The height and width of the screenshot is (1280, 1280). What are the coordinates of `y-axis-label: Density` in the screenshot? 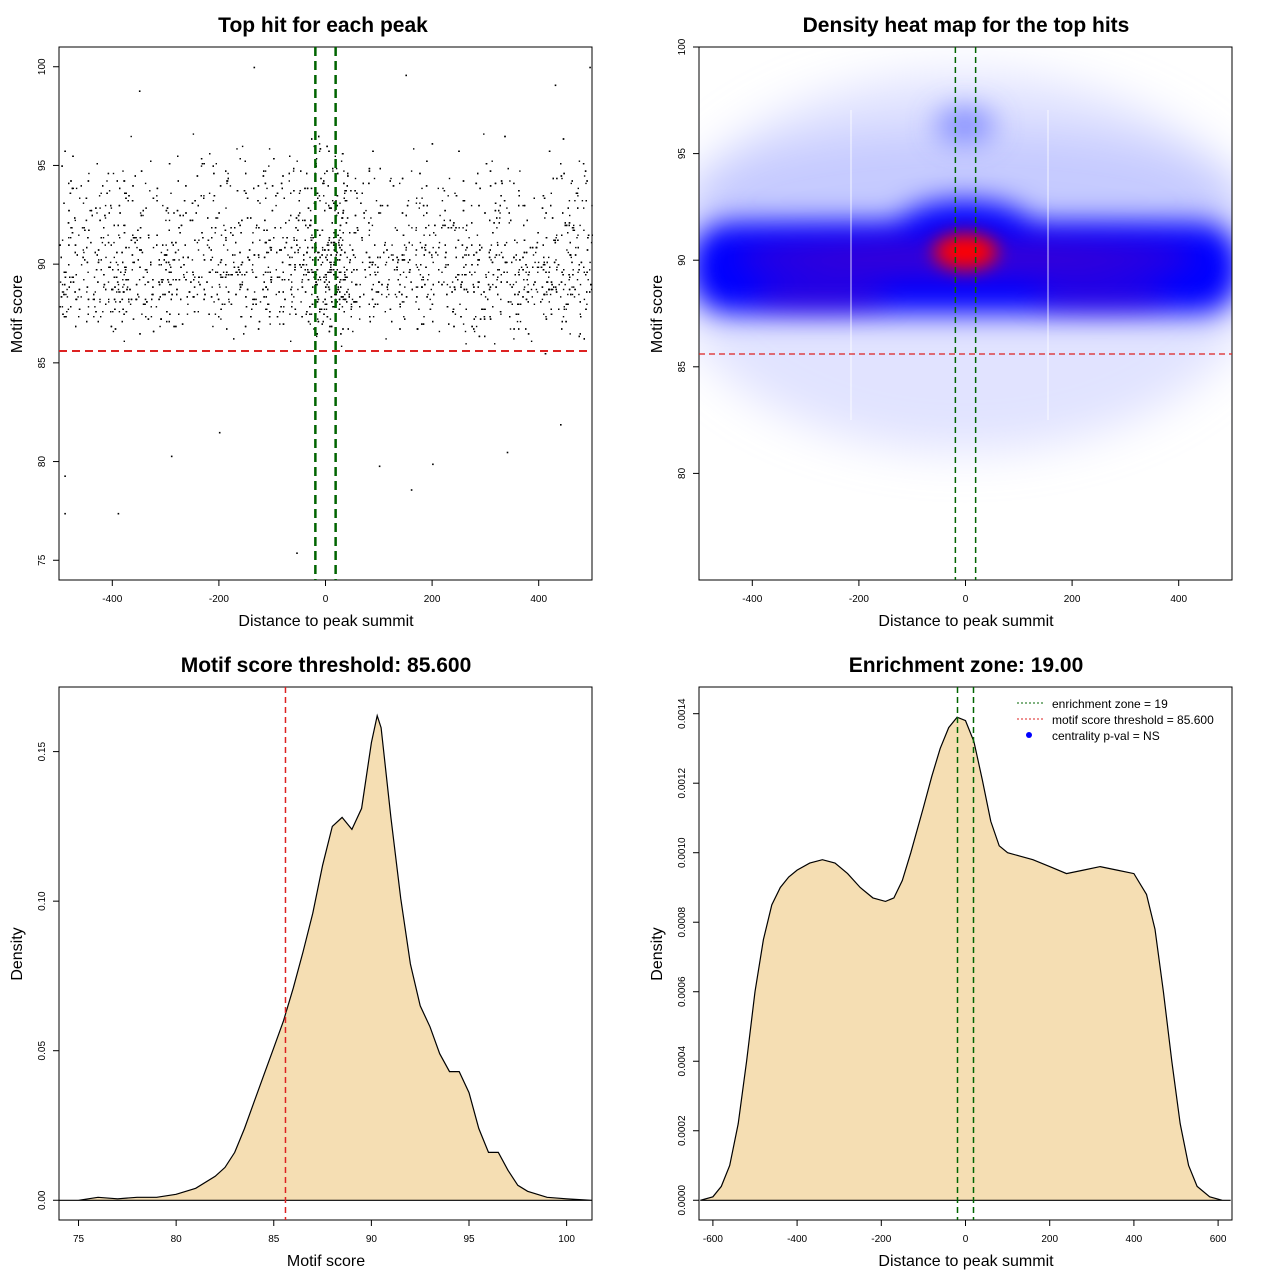 It's located at (657, 953).